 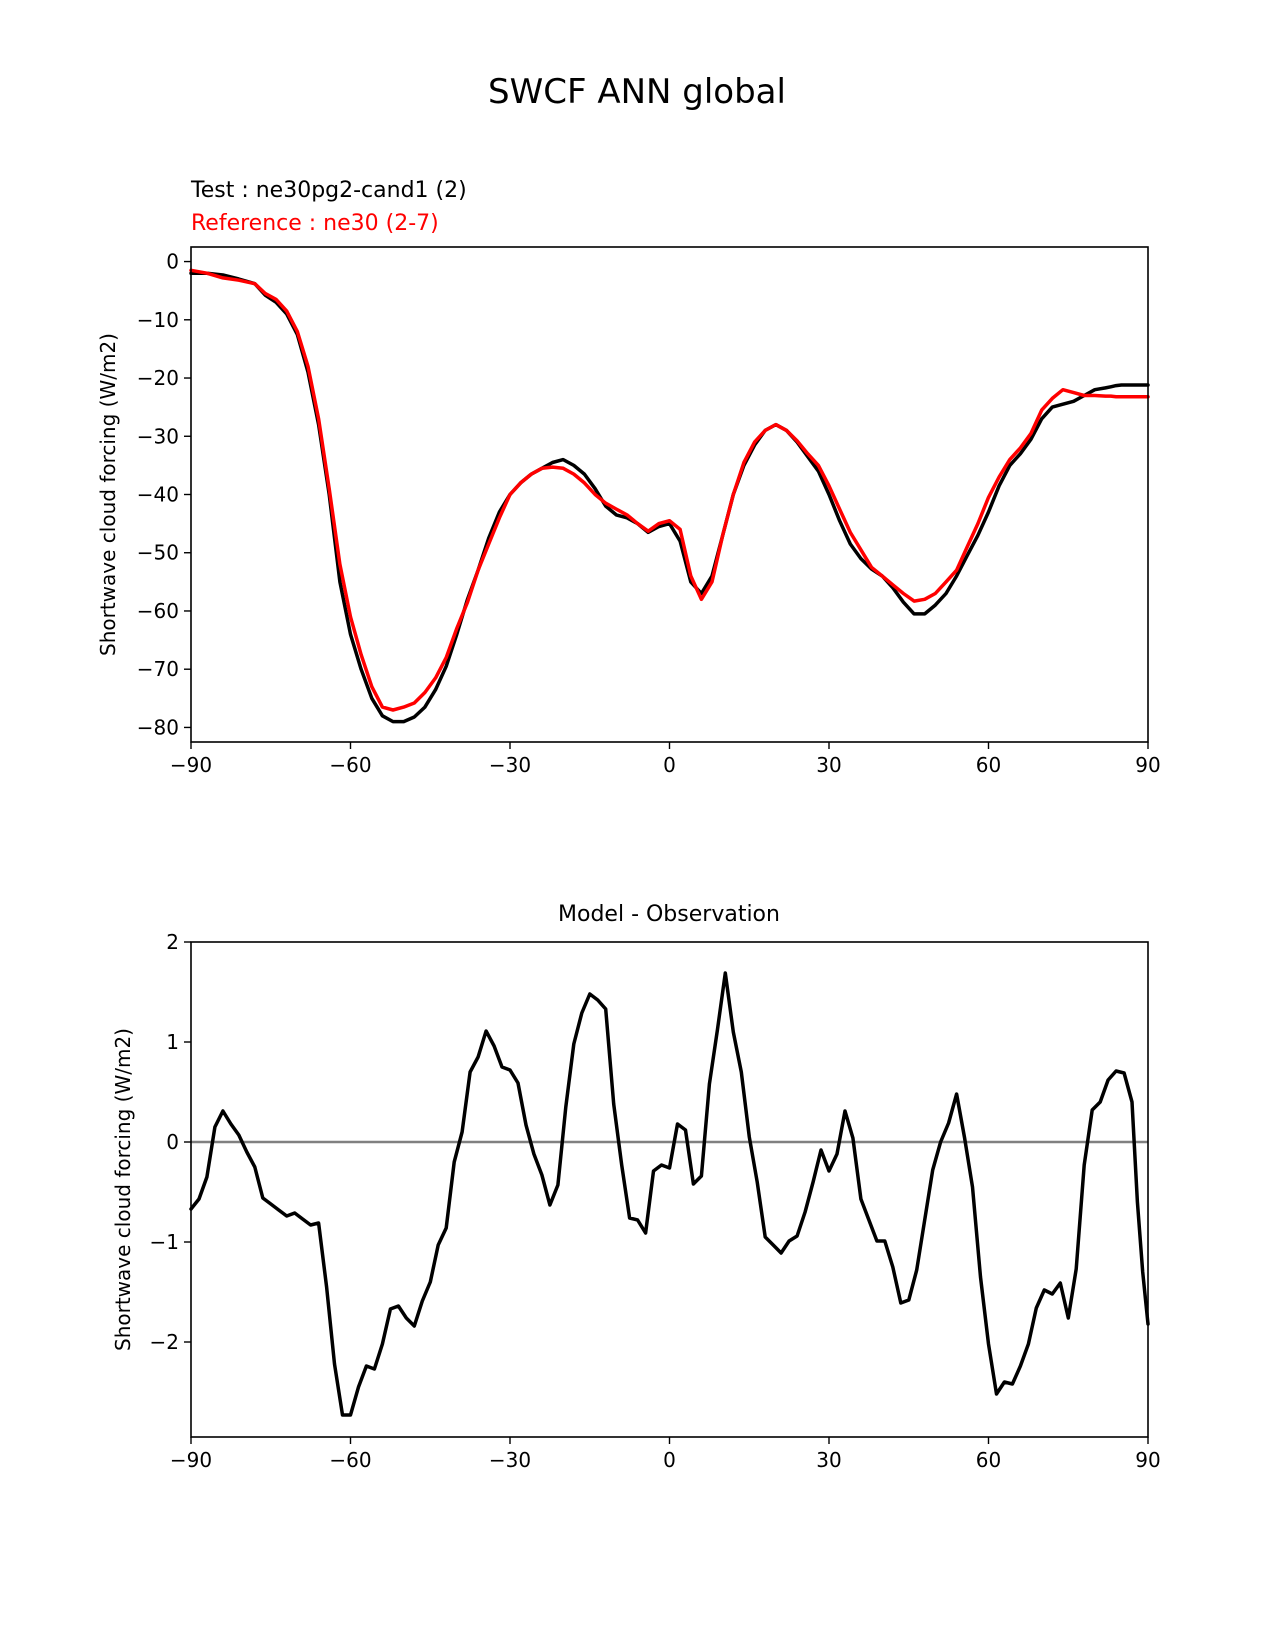 What do you see at coordinates (158, 553) in the screenshot?
I see `top-plot-y-tick-label: −50` at bounding box center [158, 553].